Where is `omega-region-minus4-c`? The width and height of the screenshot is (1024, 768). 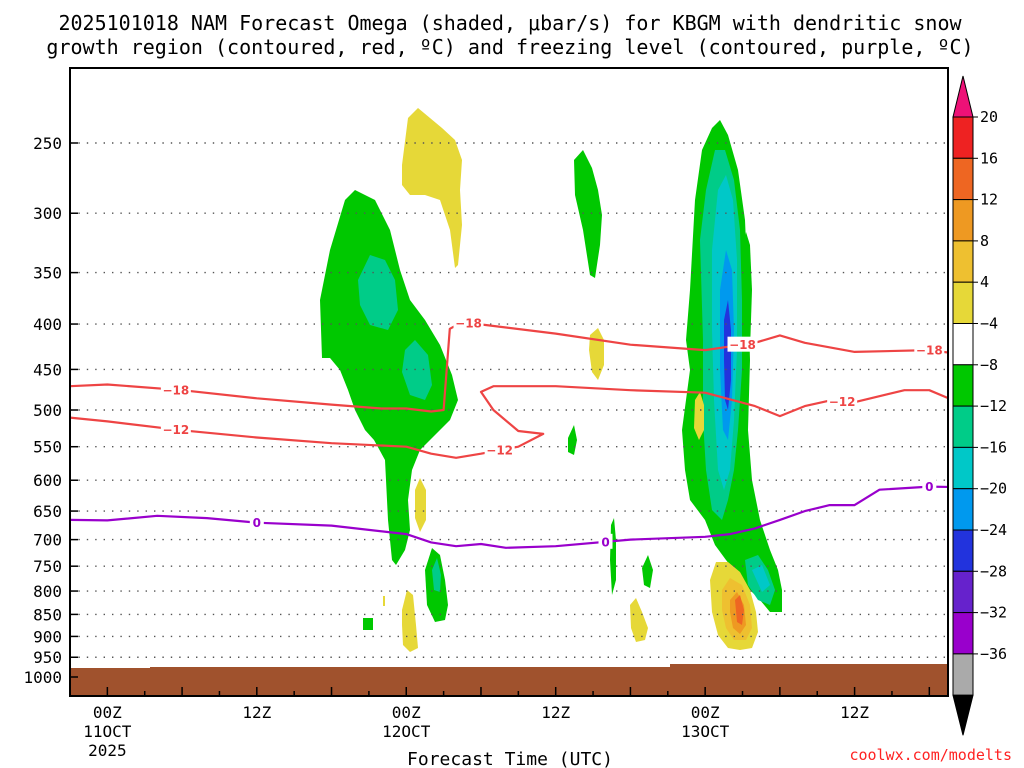 omega-region-minus4-c is located at coordinates (368, 624).